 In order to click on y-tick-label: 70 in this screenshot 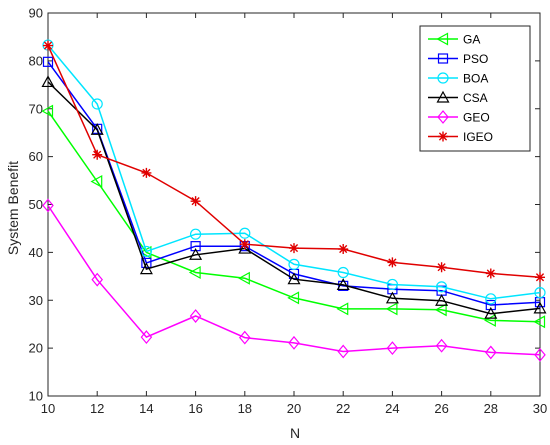, I will do `click(36, 108)`.